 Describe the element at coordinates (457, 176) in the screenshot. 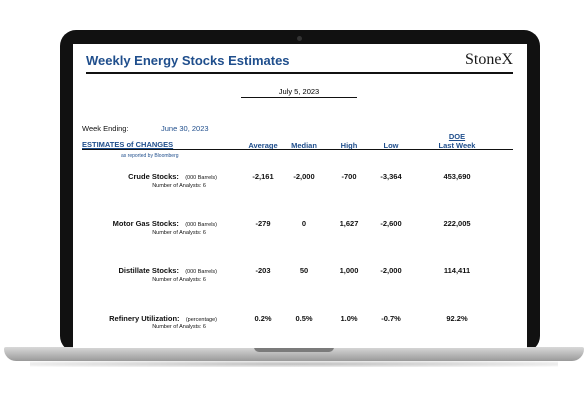

I see `cell-doe: 453,690` at that location.